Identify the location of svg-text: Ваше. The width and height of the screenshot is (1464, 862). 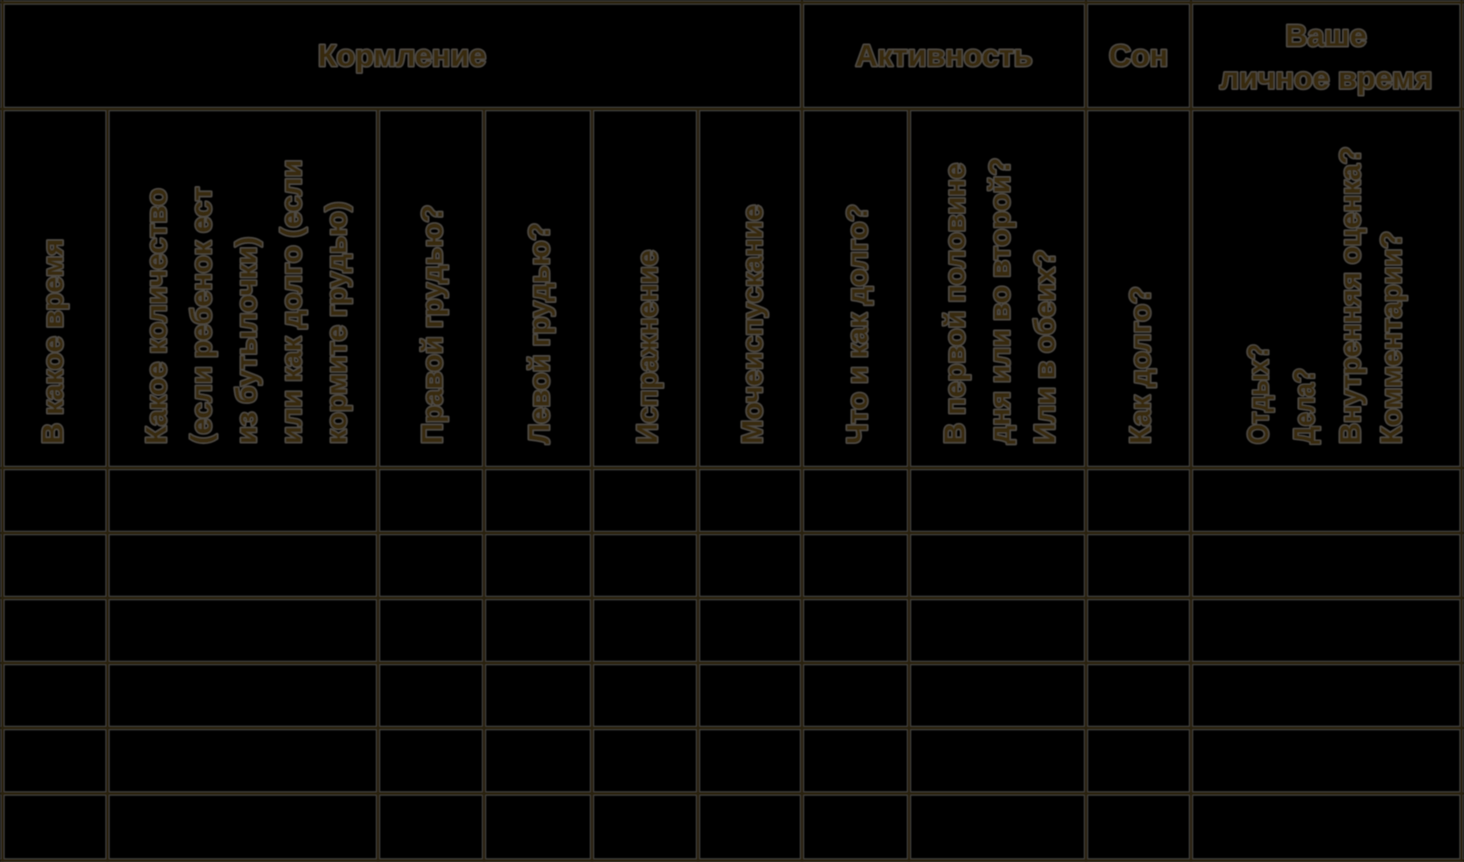
(1325, 36).